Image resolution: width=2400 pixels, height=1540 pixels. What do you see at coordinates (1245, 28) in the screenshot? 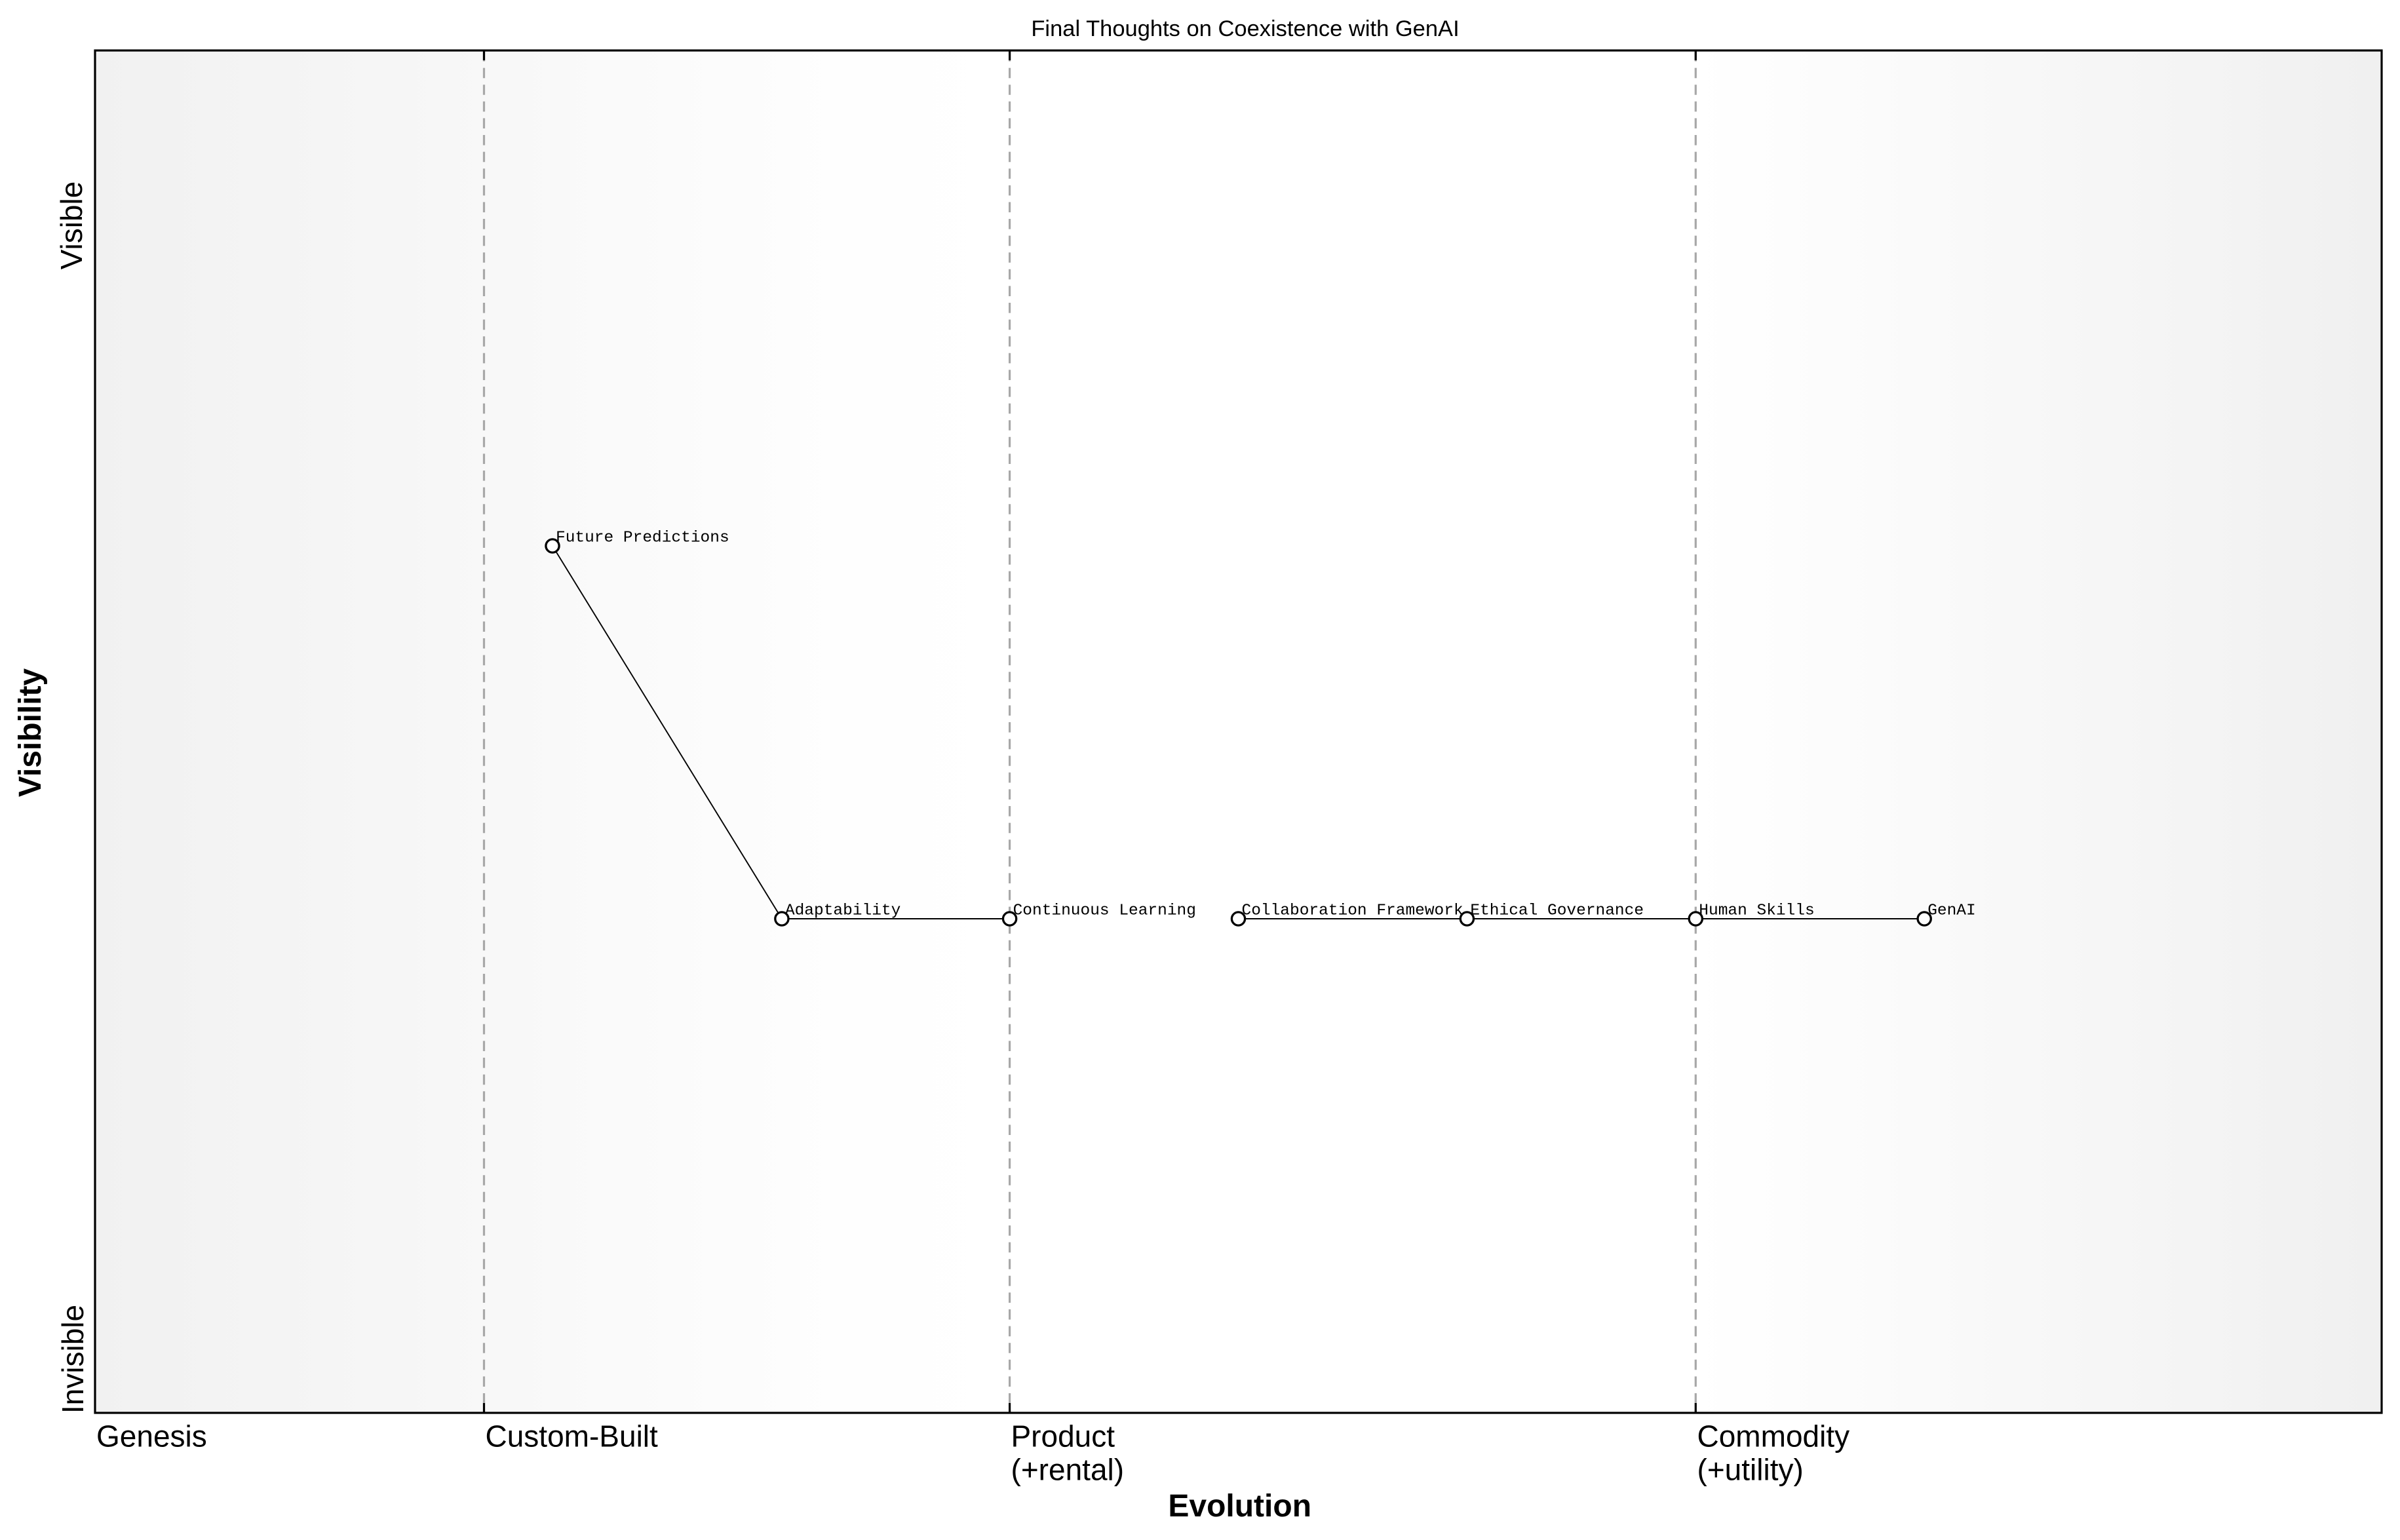
I see `svg-text:Final Thoughts on Coexistence: Final Thoughts on Coexistence with GenAI` at bounding box center [1245, 28].